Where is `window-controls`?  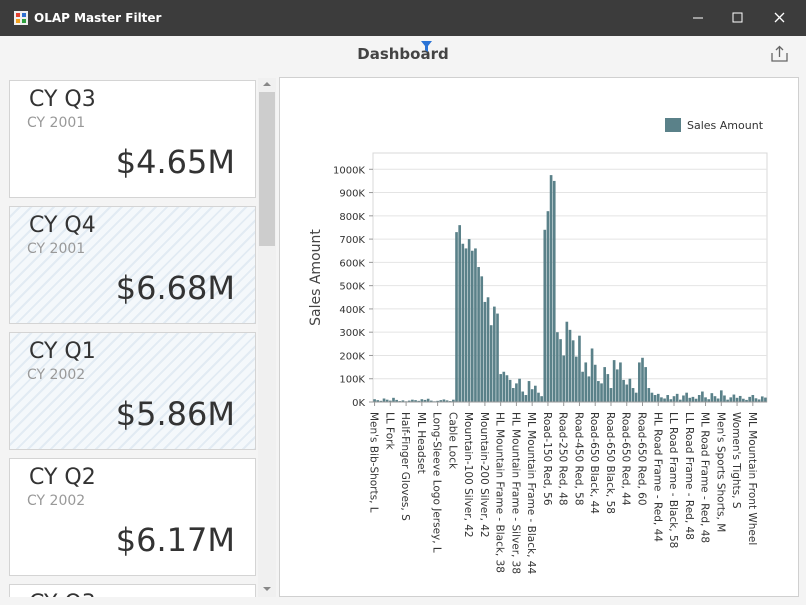 window-controls is located at coordinates (743, 18).